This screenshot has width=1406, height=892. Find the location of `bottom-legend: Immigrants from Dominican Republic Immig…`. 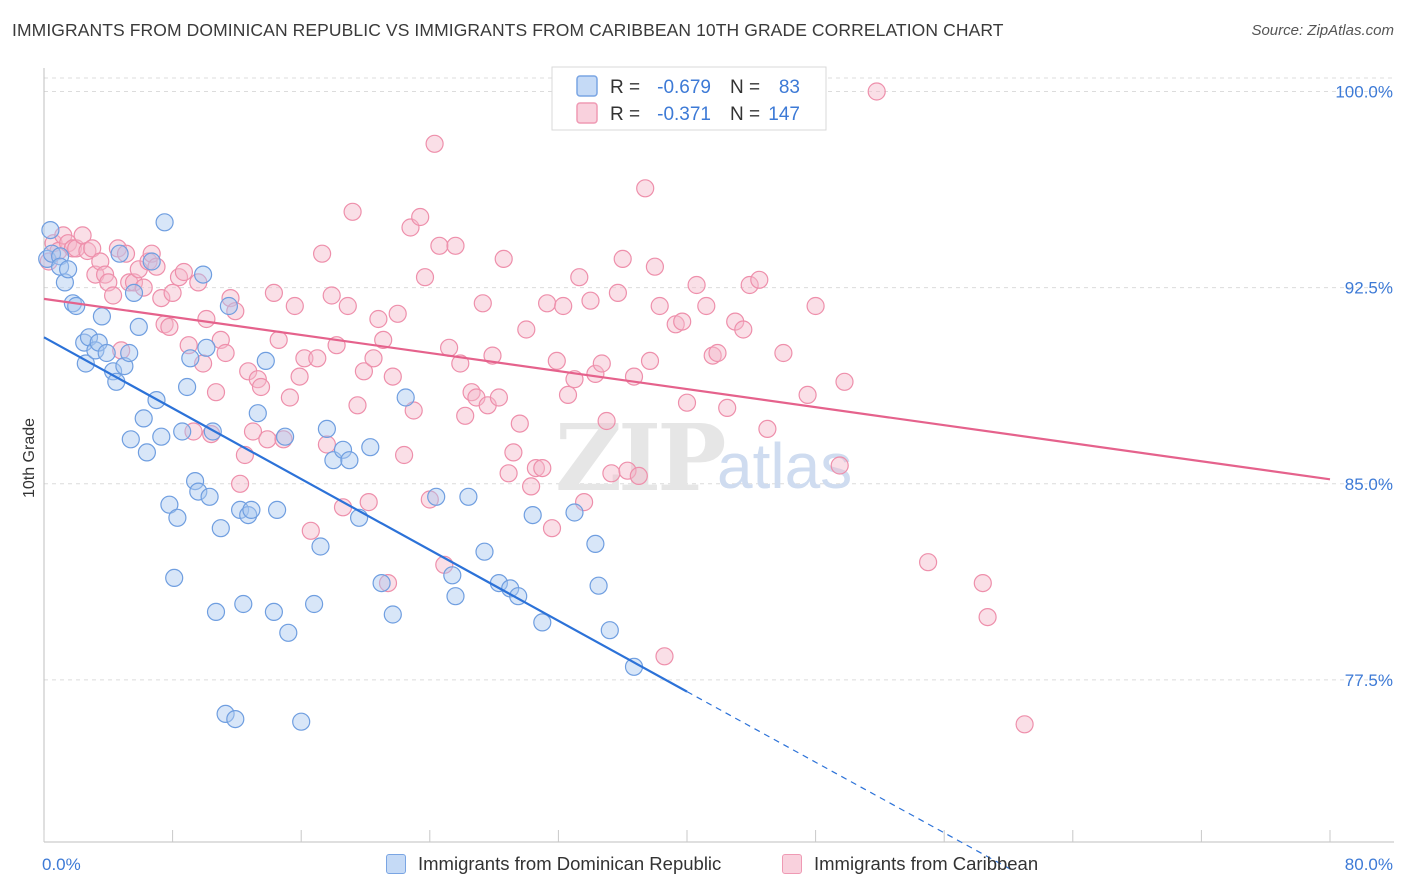

bottom-legend: Immigrants from Dominican Republic Immig… is located at coordinates (703, 865).